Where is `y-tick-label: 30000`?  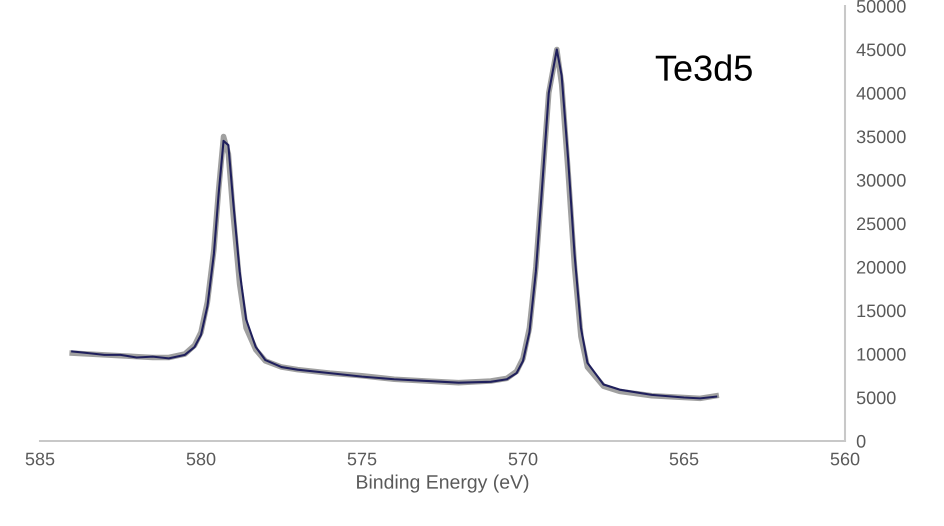
y-tick-label: 30000 is located at coordinates (881, 180).